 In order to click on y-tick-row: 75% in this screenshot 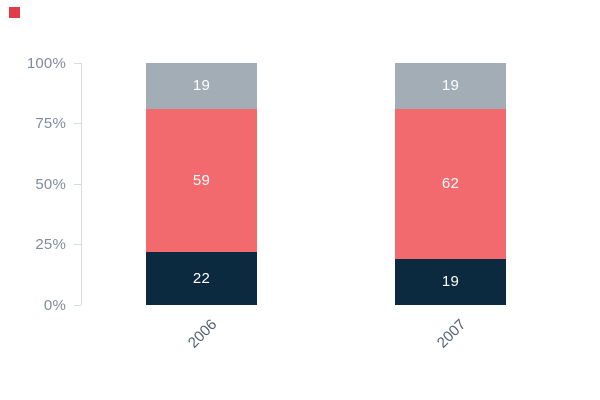, I will do `click(40, 124)`.